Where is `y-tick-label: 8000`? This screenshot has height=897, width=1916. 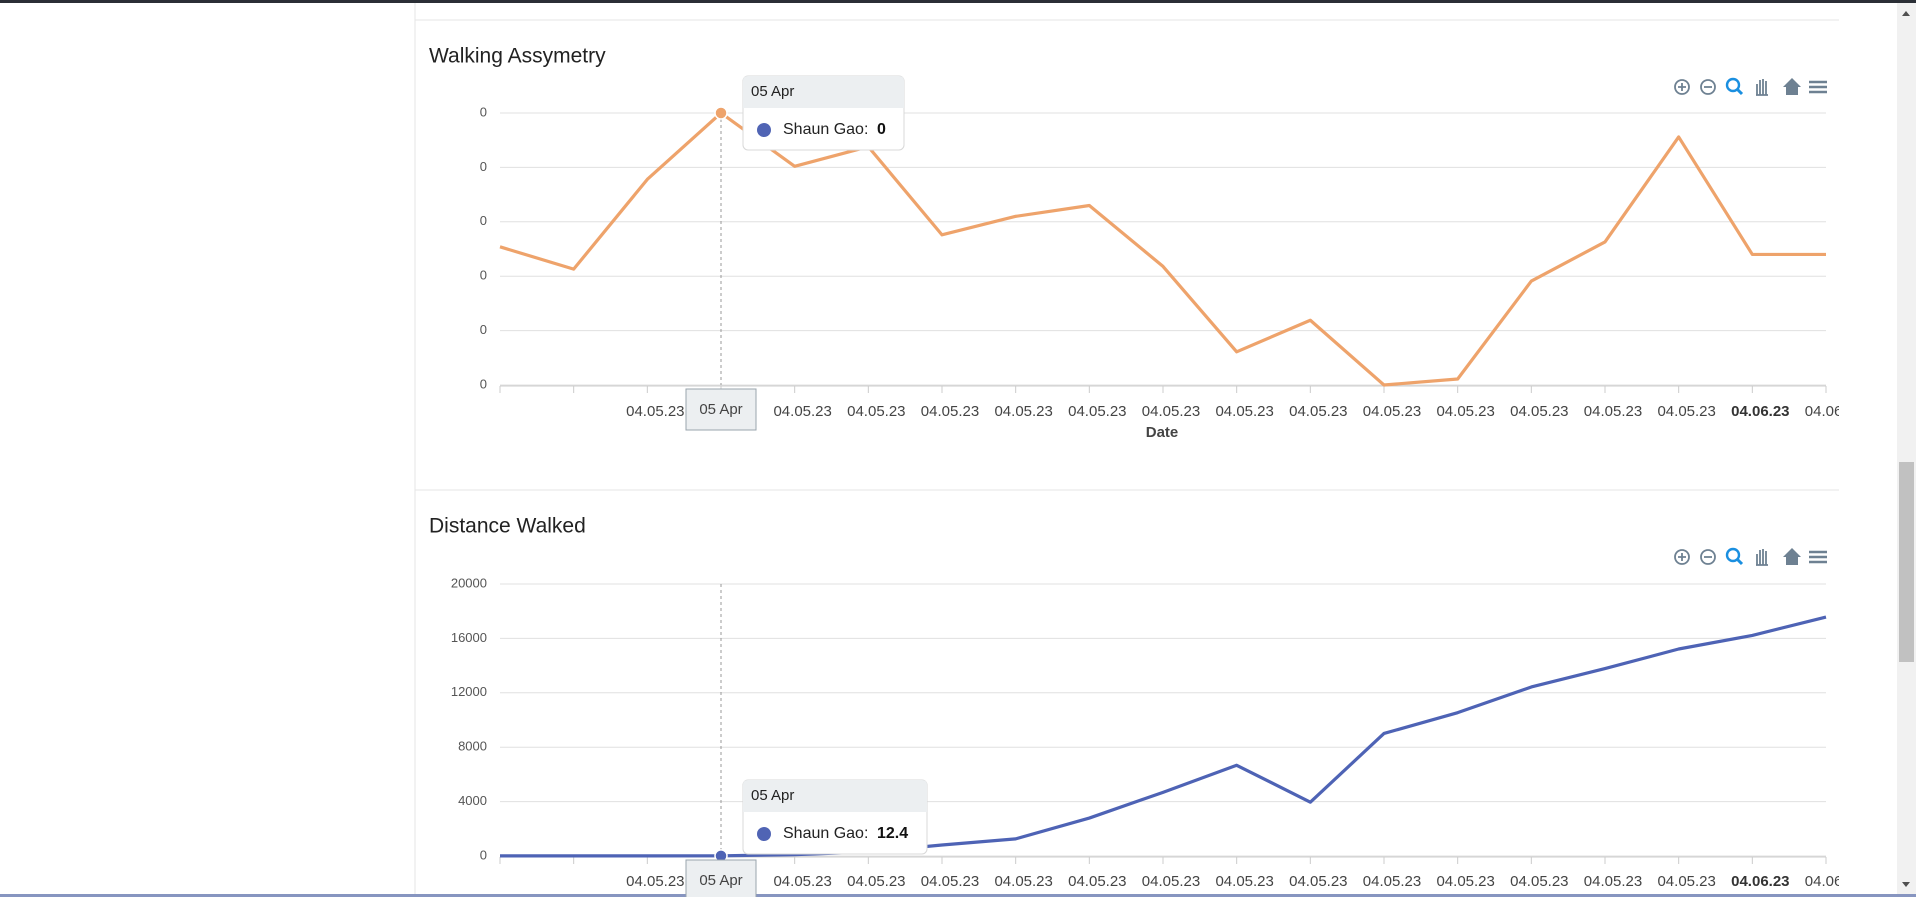
y-tick-label: 8000 is located at coordinates (472, 746).